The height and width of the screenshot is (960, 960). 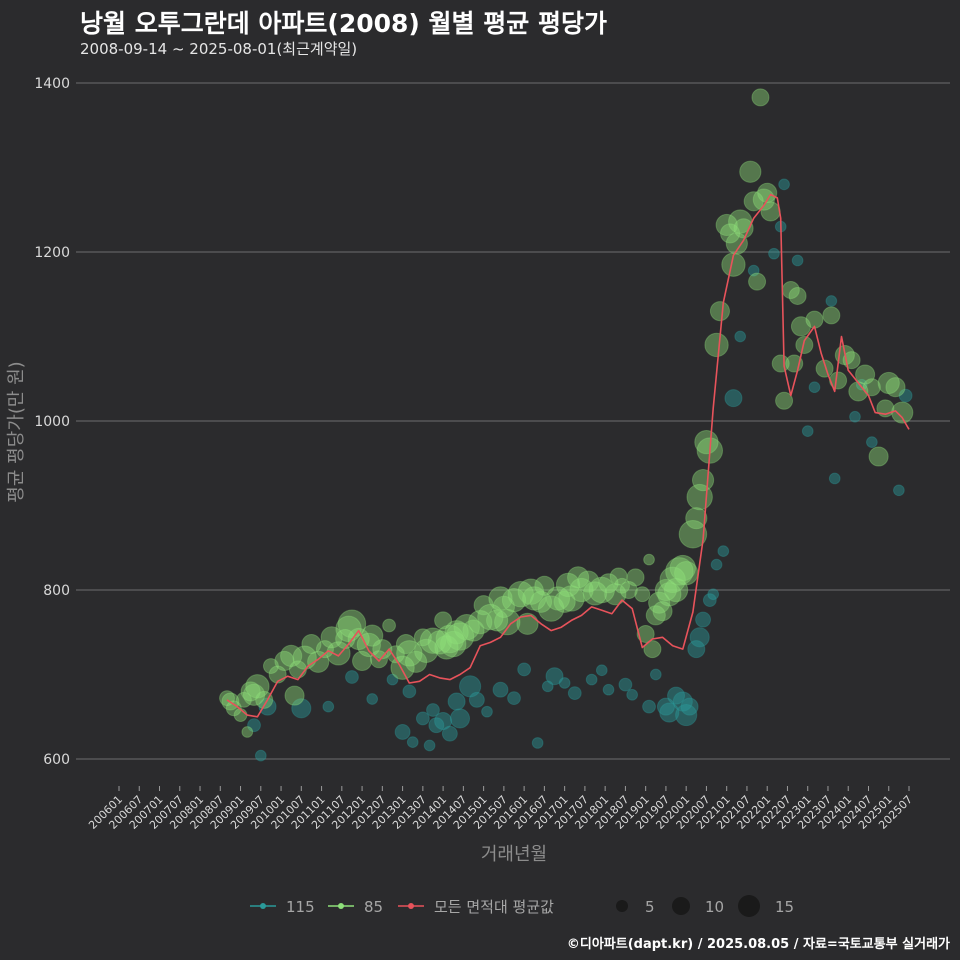 I want to click on legend-avg-label: 모든 면적대 평균값, so click(x=494, y=907).